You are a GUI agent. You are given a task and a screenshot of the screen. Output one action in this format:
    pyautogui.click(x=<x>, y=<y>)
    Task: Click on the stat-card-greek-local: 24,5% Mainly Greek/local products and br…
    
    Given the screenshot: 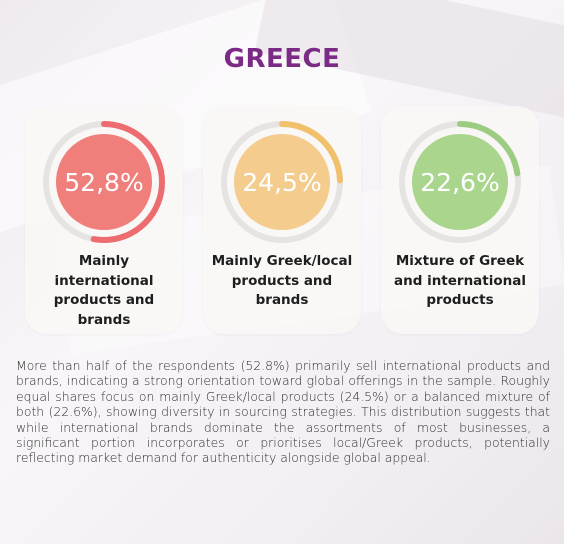 What is the action you would take?
    pyautogui.click(x=282, y=220)
    